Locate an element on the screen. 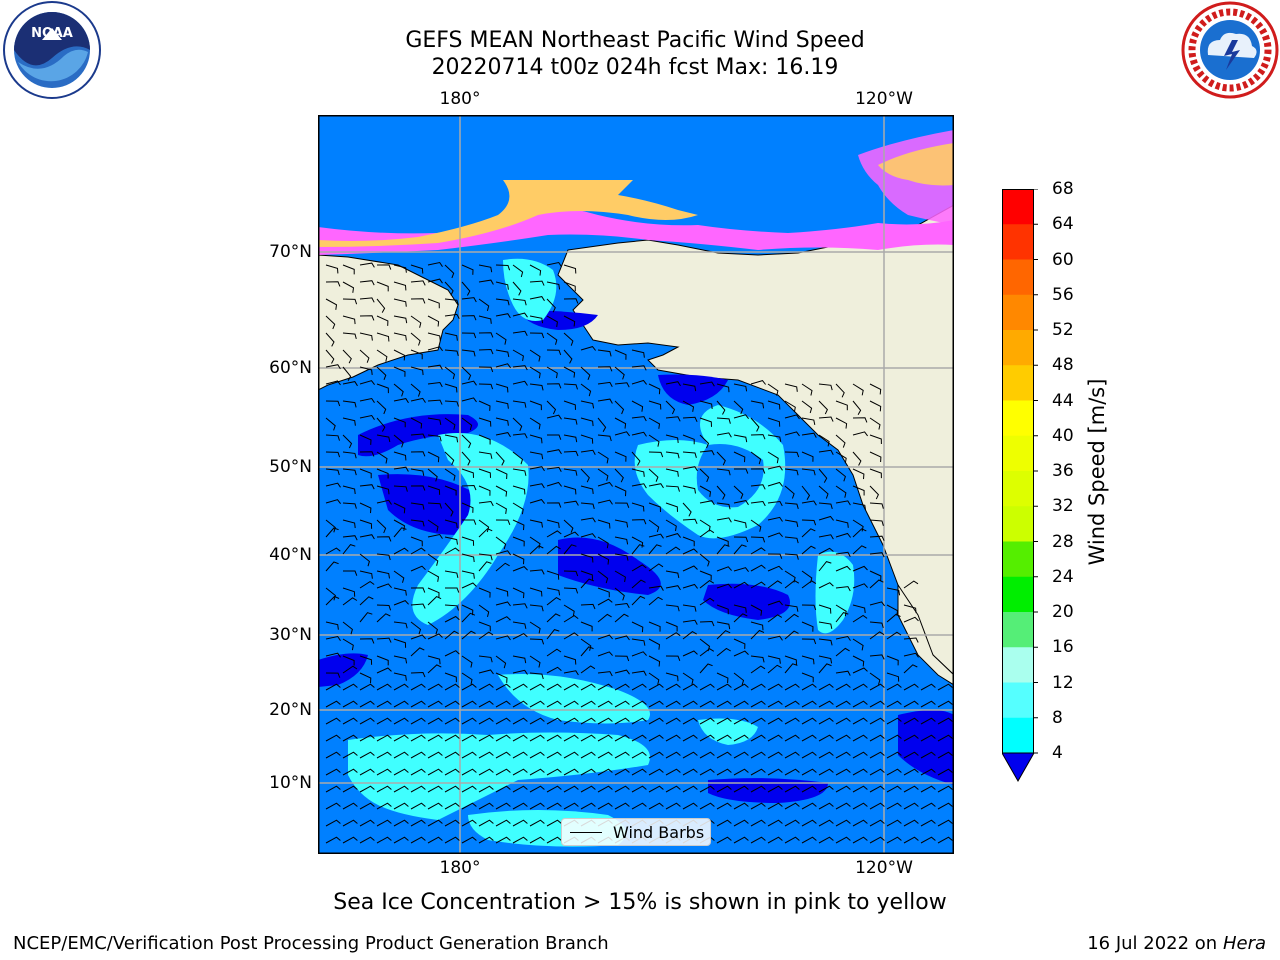  colorbar-segment is located at coordinates (1018, 348).